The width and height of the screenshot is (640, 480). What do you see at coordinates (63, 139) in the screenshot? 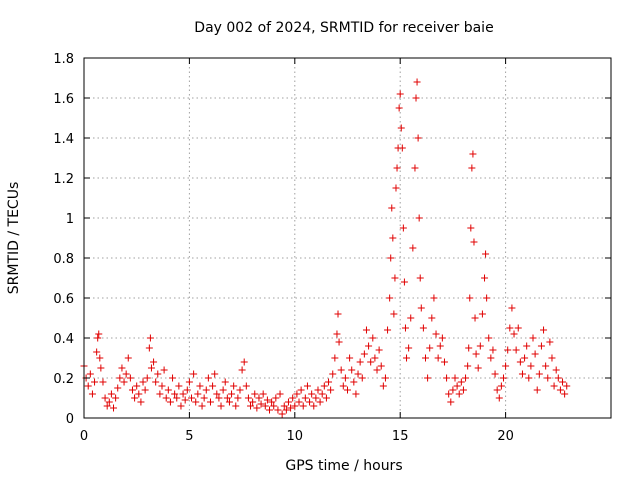
I see `y-tick-label: 1.4` at bounding box center [63, 139].